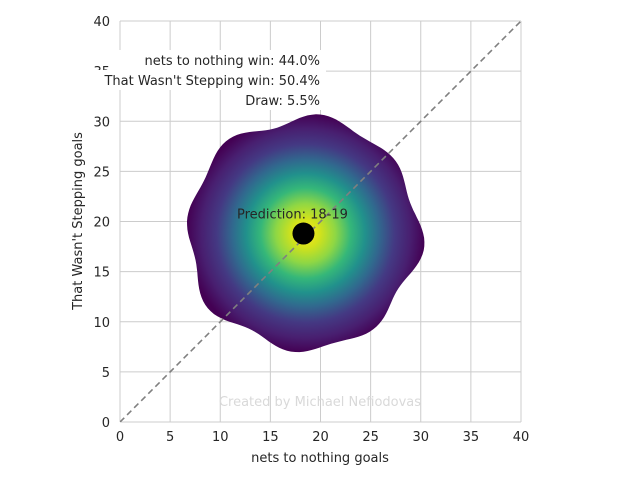 The width and height of the screenshot is (640, 480). I want to click on y-tick-label: 20, so click(101, 223).